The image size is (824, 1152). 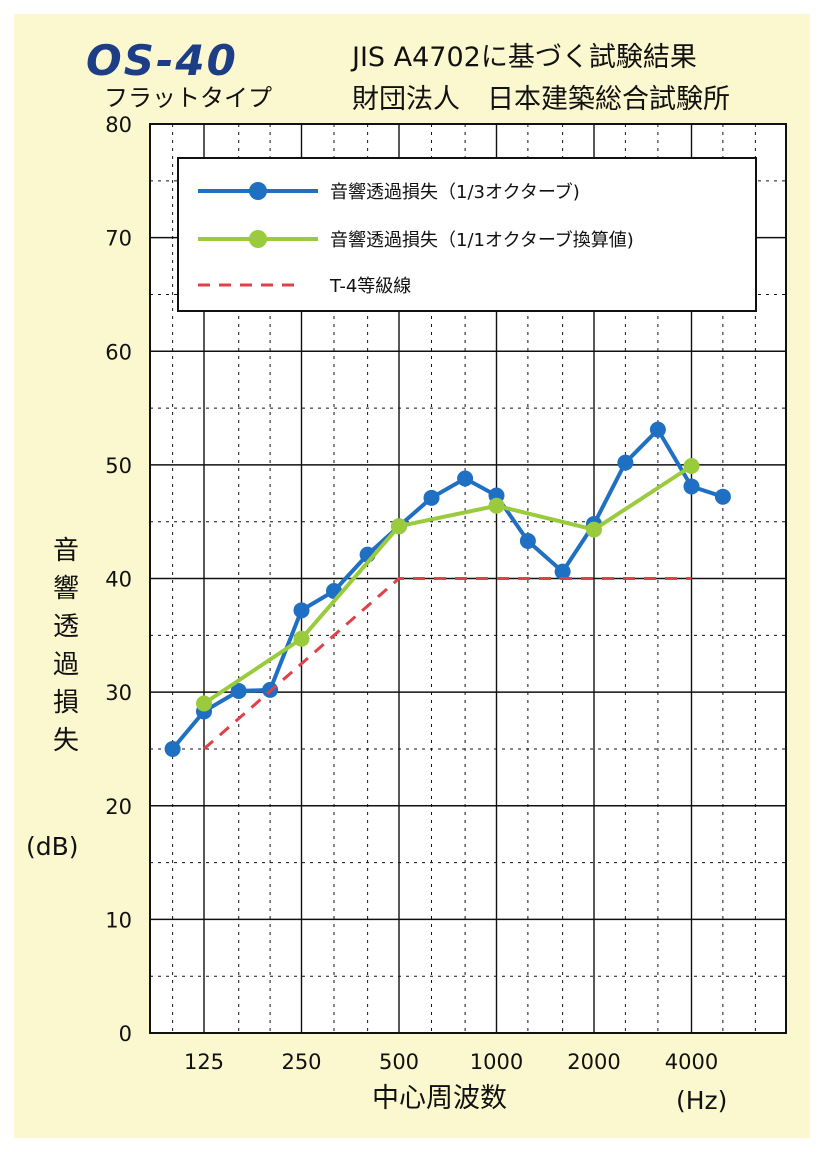 What do you see at coordinates (204, 1062) in the screenshot?
I see `x-tick-label: 125` at bounding box center [204, 1062].